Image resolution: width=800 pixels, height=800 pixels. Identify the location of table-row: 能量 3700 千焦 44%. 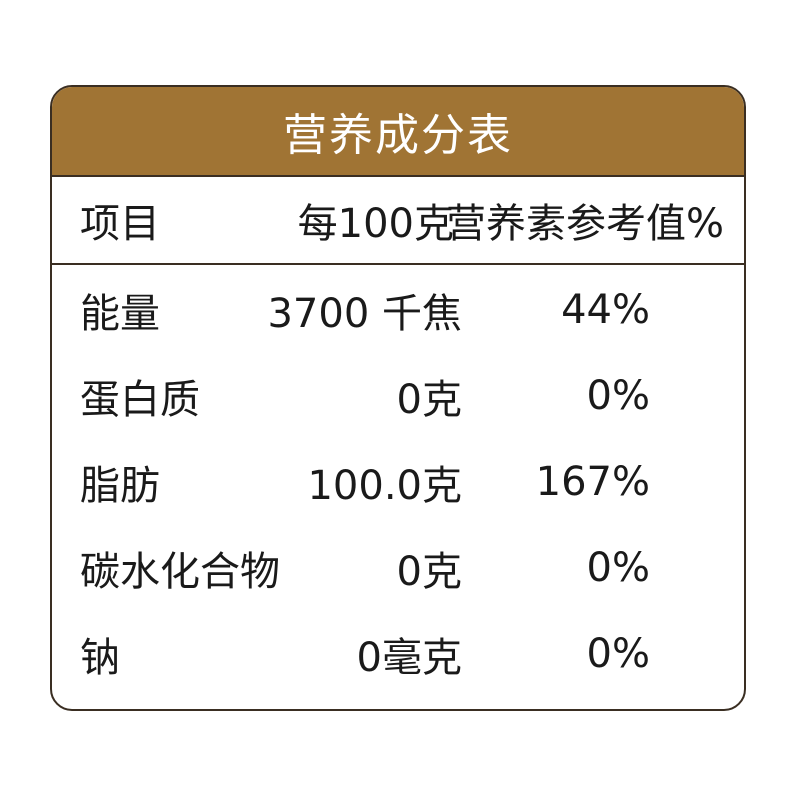
(398, 310).